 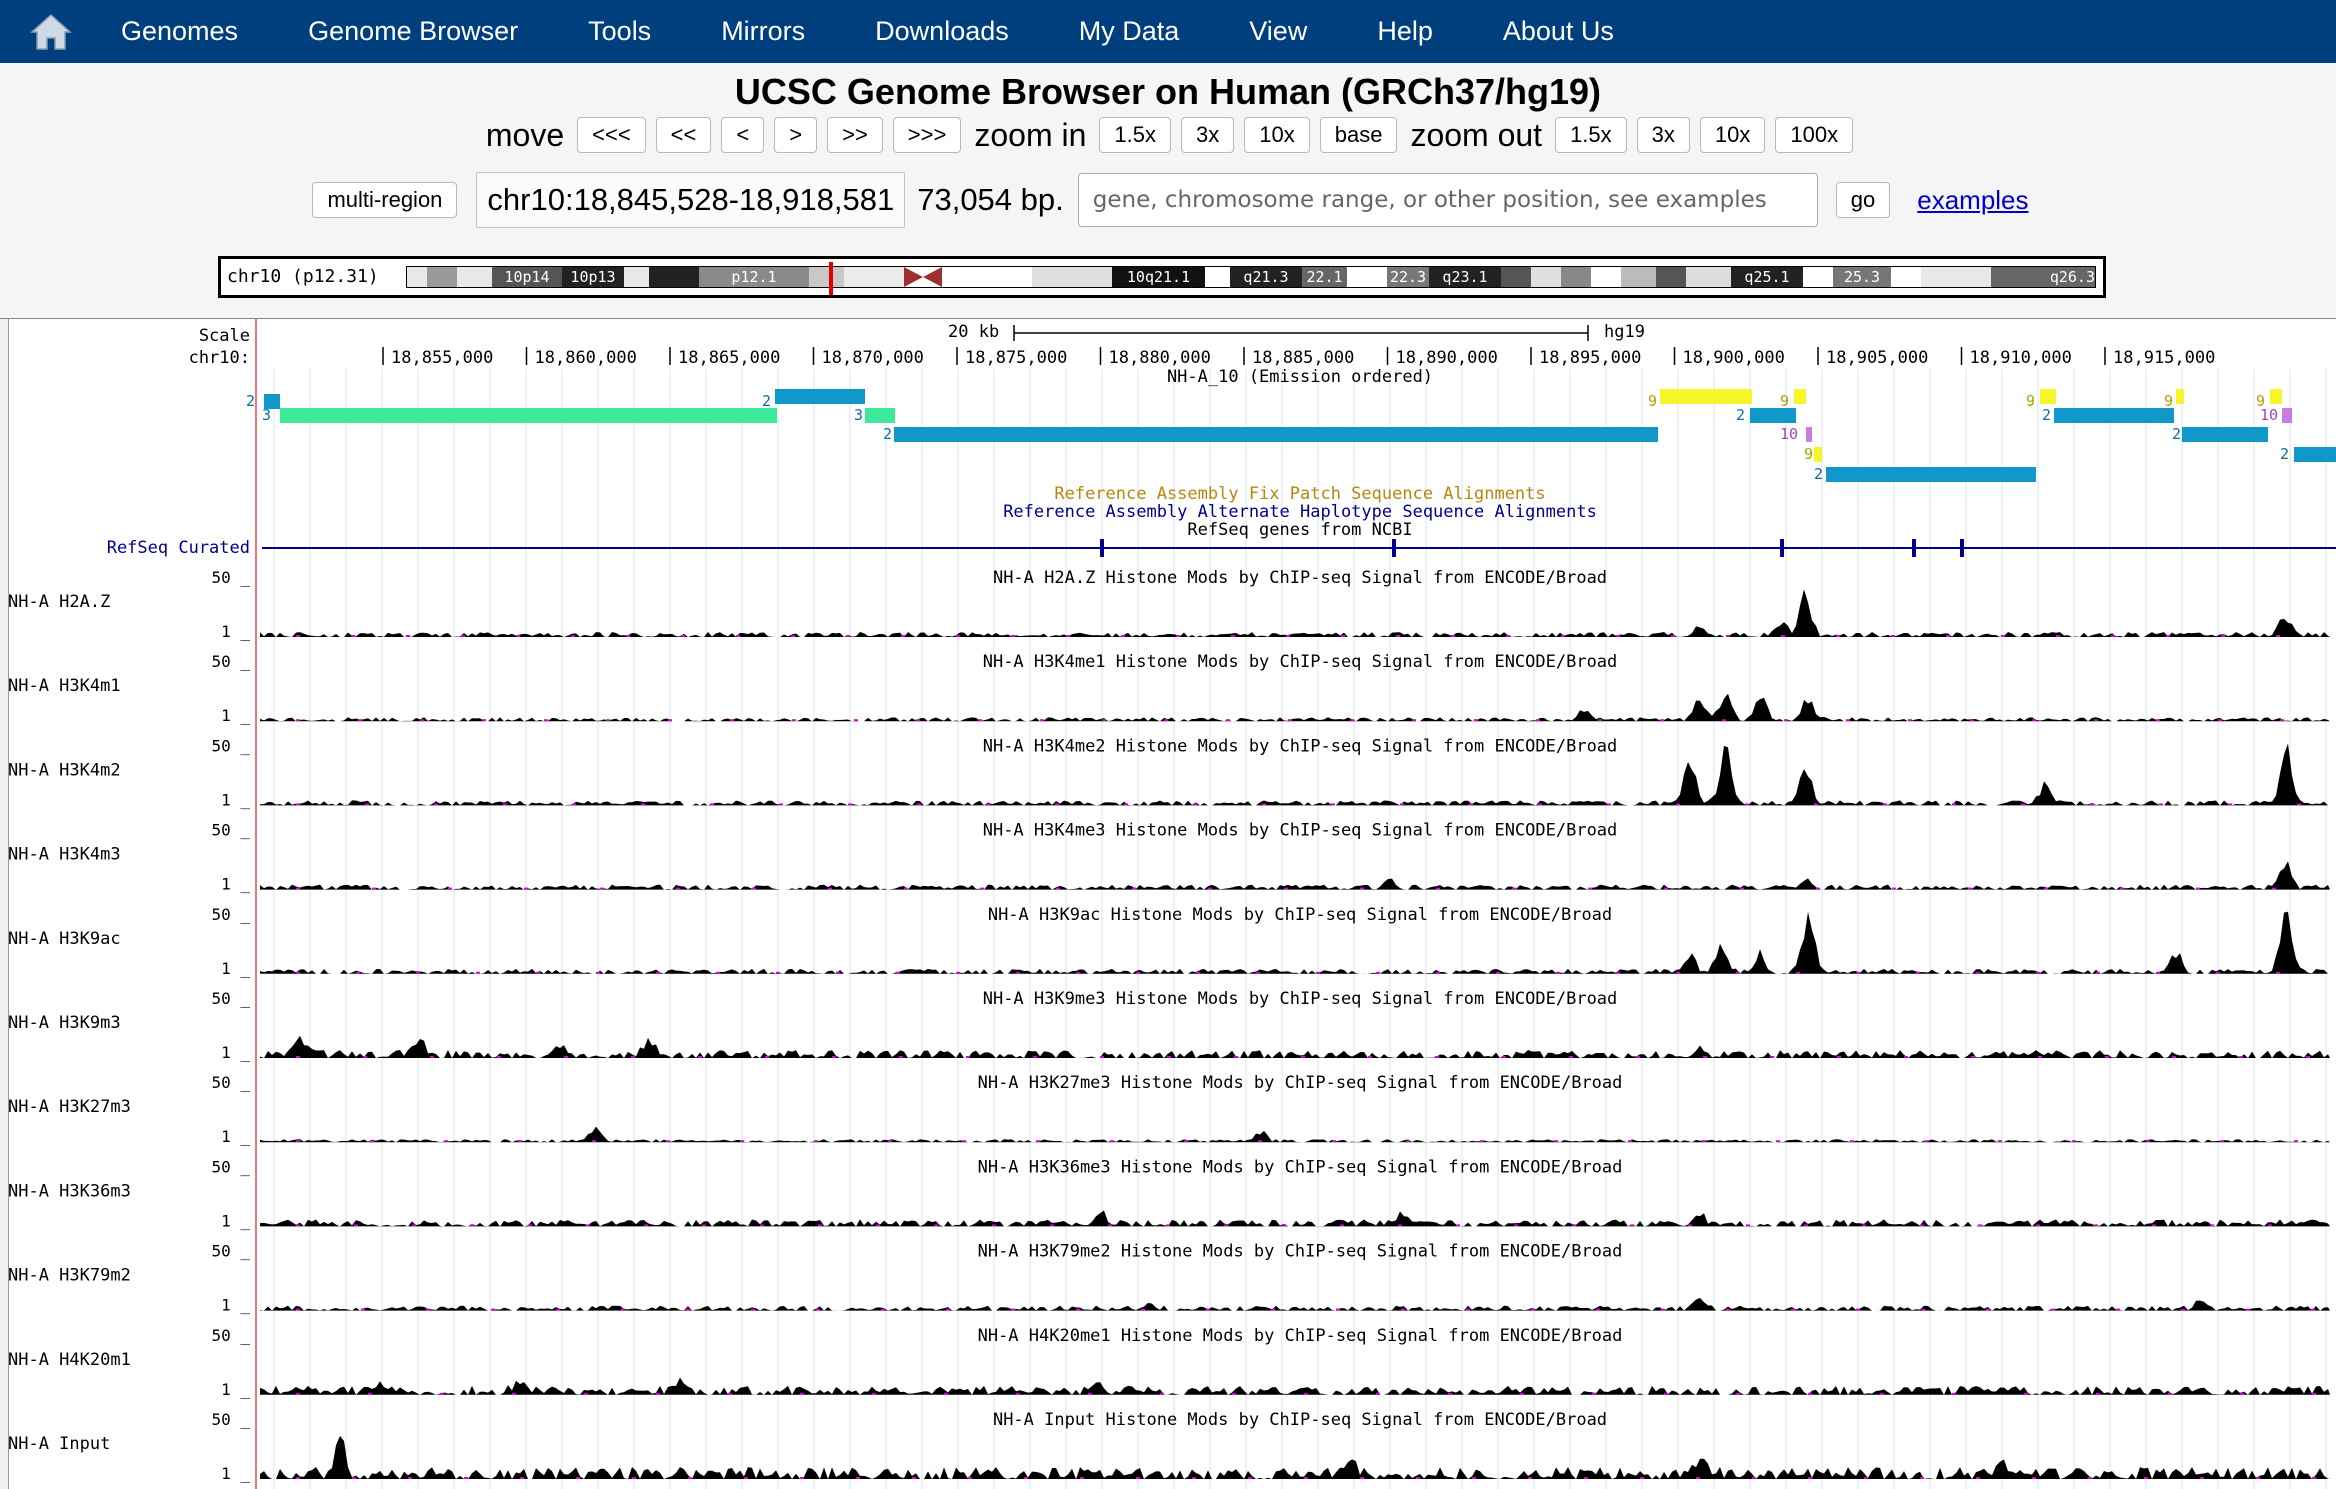 I want to click on nav-downloads: Downloads, so click(x=942, y=31).